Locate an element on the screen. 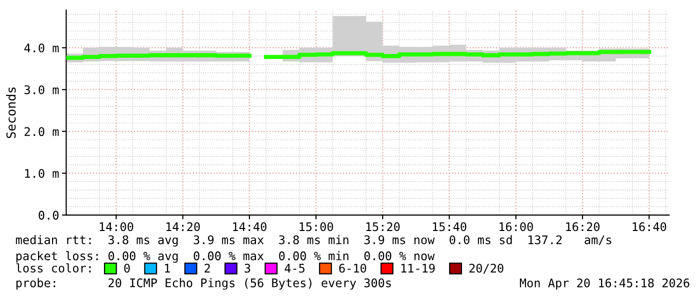 The height and width of the screenshot is (297, 697). y-tick-label: 3.0 m is located at coordinates (41, 89).